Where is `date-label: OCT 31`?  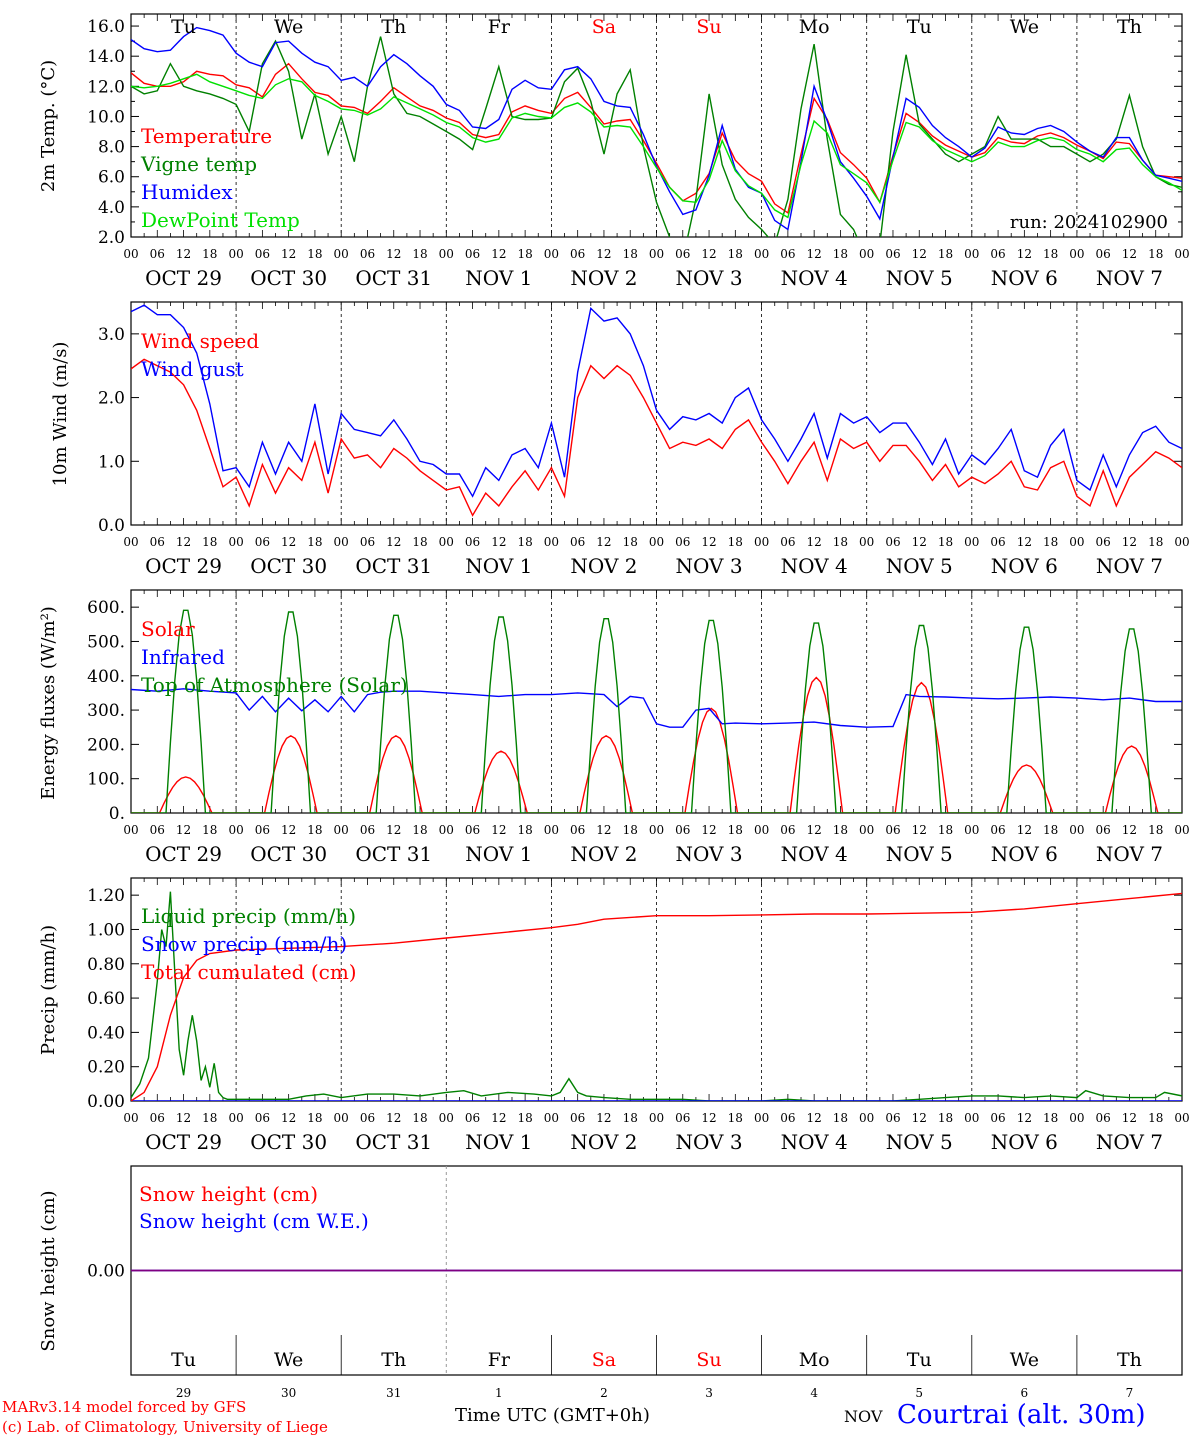
date-label: OCT 31 is located at coordinates (393, 854).